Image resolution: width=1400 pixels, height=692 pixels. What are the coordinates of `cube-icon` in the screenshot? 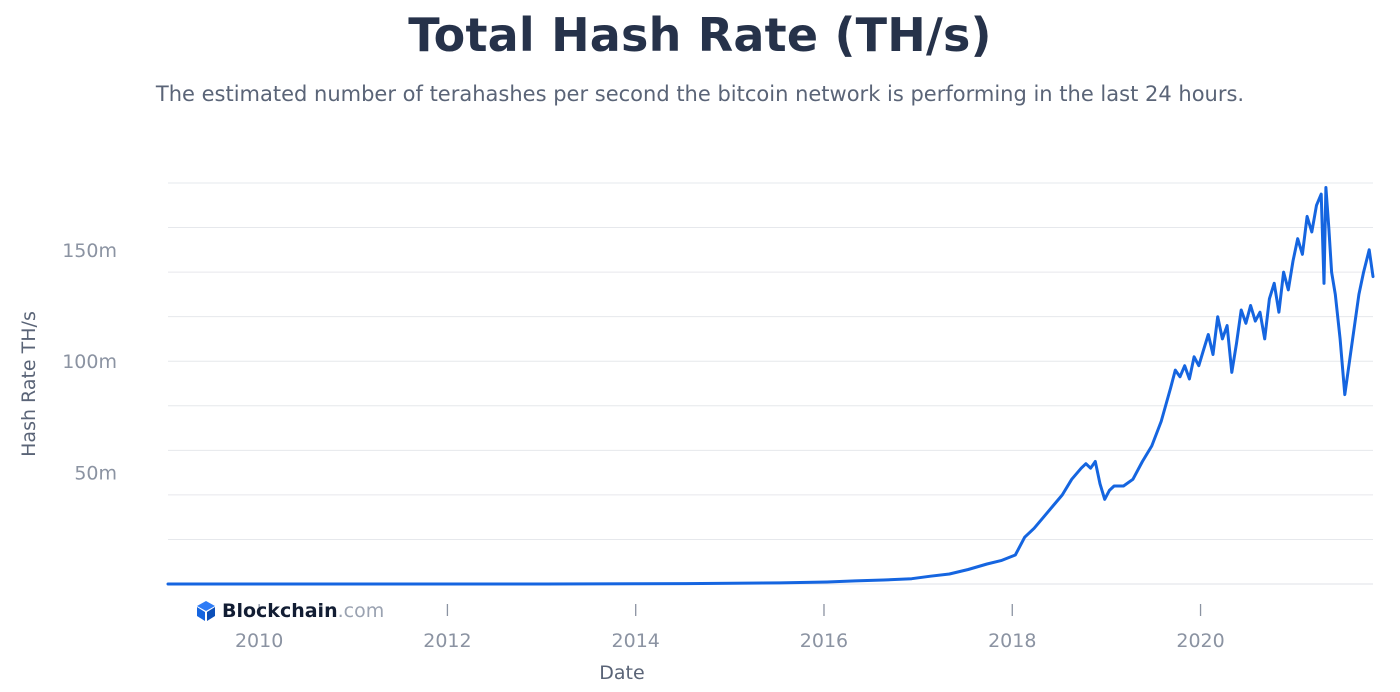 It's located at (206, 611).